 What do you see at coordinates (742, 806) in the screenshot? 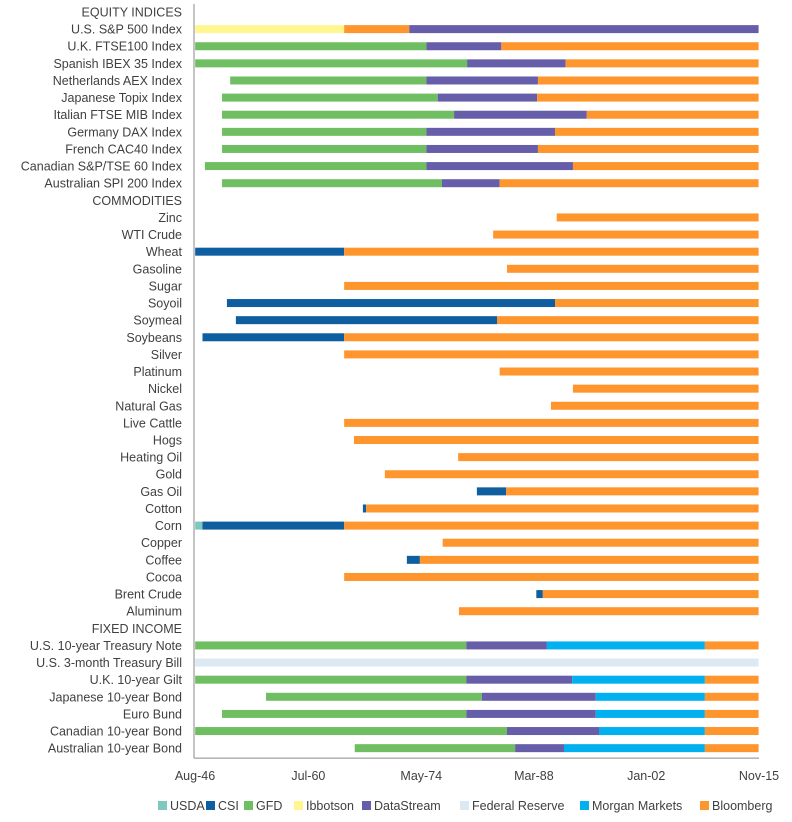
I see `legend-label: Bloomberg` at bounding box center [742, 806].